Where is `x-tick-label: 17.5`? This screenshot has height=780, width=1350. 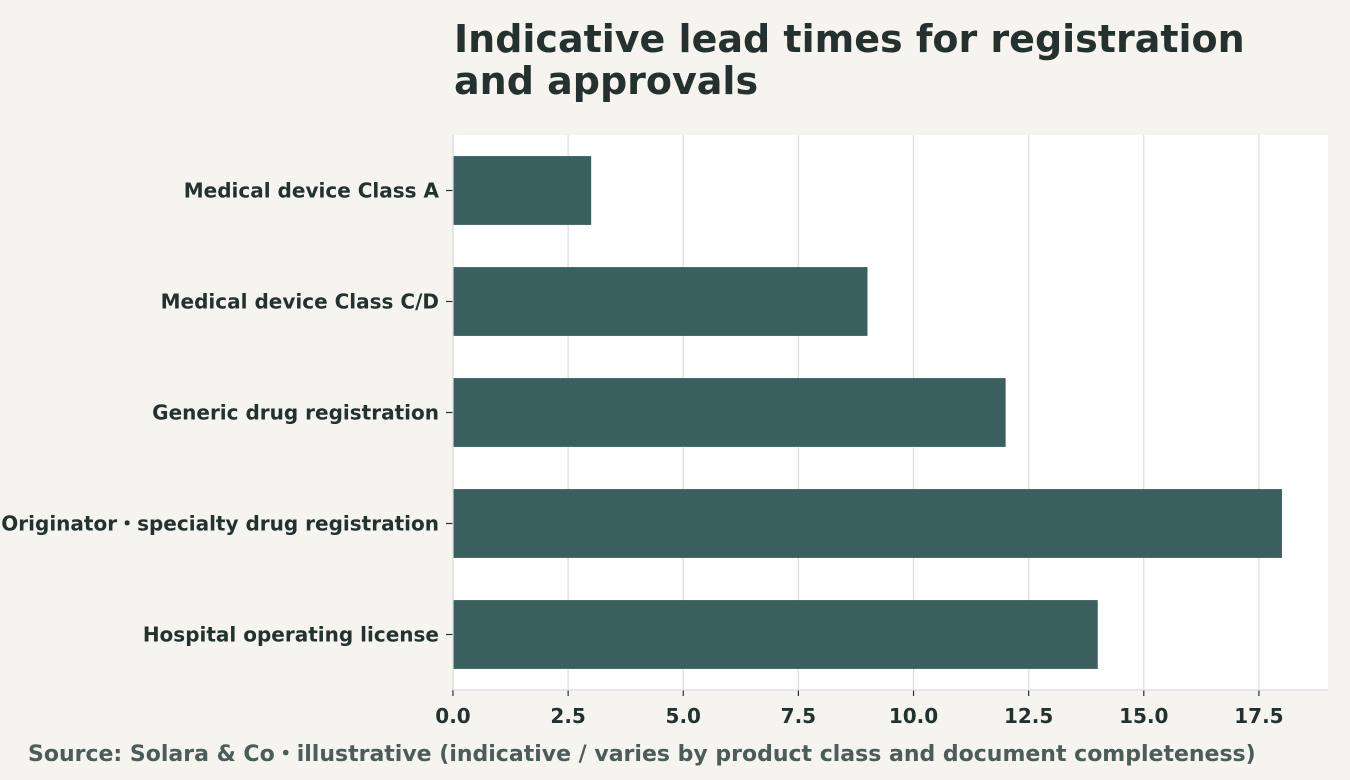 x-tick-label: 17.5 is located at coordinates (1258, 716).